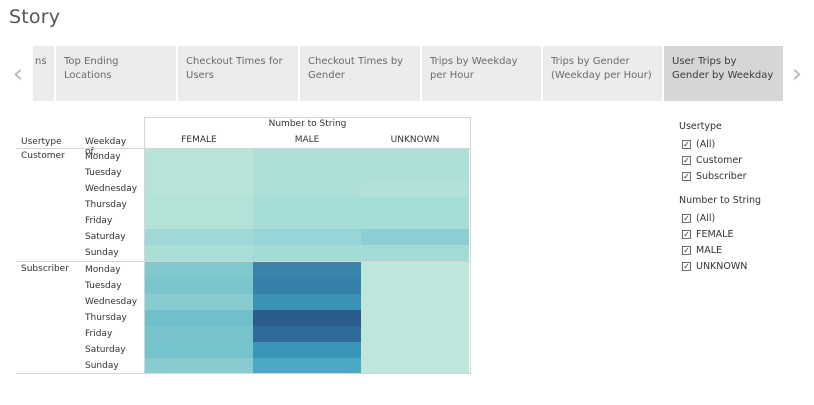 The image size is (814, 405). Describe the element at coordinates (723, 73) in the screenshot. I see `story-point-tab: User Trips by Gender by Weekday` at that location.